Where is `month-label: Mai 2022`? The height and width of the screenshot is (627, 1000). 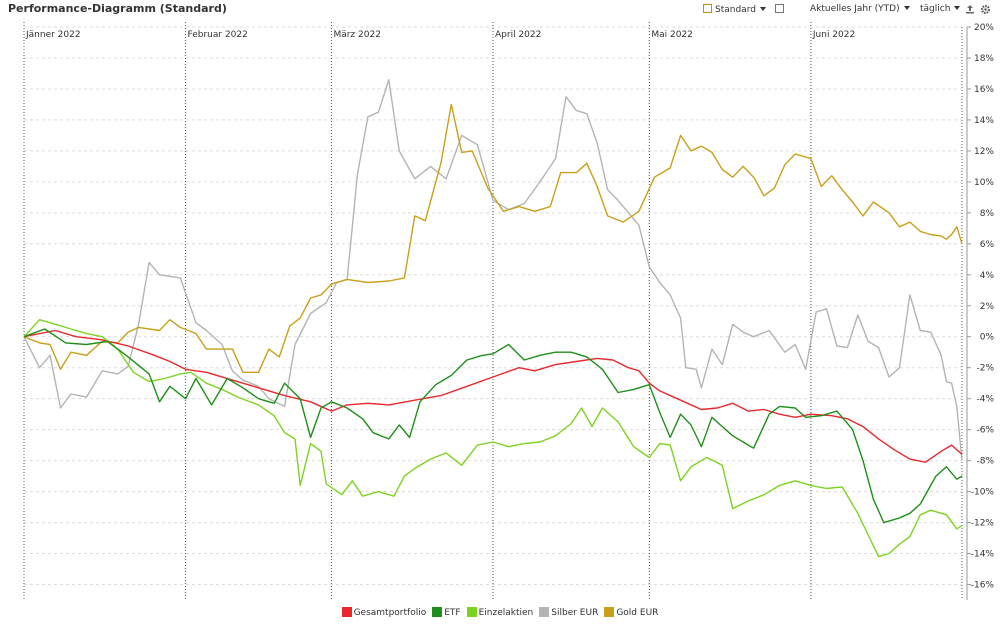 month-label: Mai 2022 is located at coordinates (672, 35).